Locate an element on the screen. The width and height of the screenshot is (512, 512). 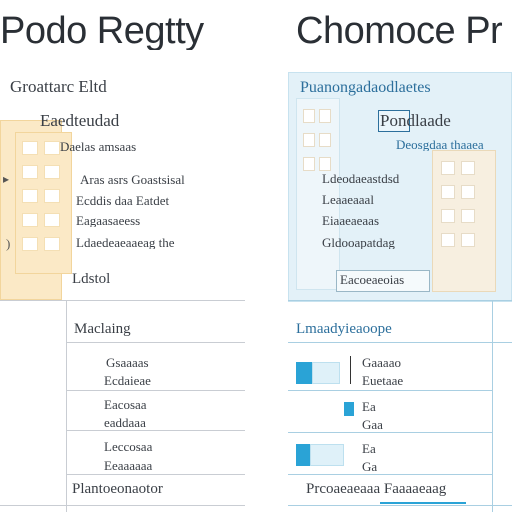
left-row-6: Eeaaaaaa is located at coordinates (128, 465).